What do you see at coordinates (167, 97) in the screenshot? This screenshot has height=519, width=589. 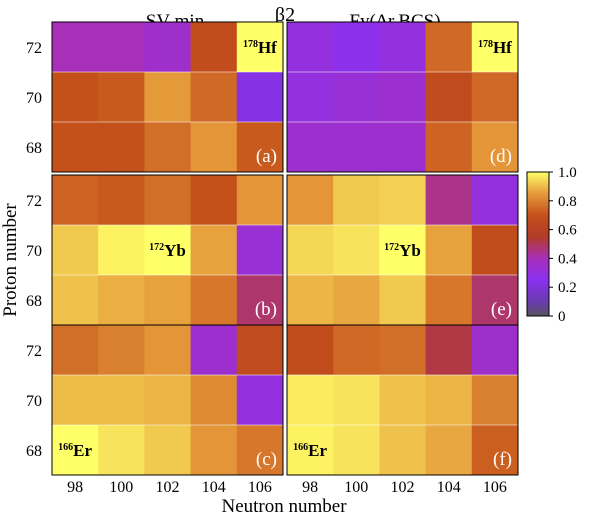 I see `heatmap-panel: 178Hf (a)` at bounding box center [167, 97].